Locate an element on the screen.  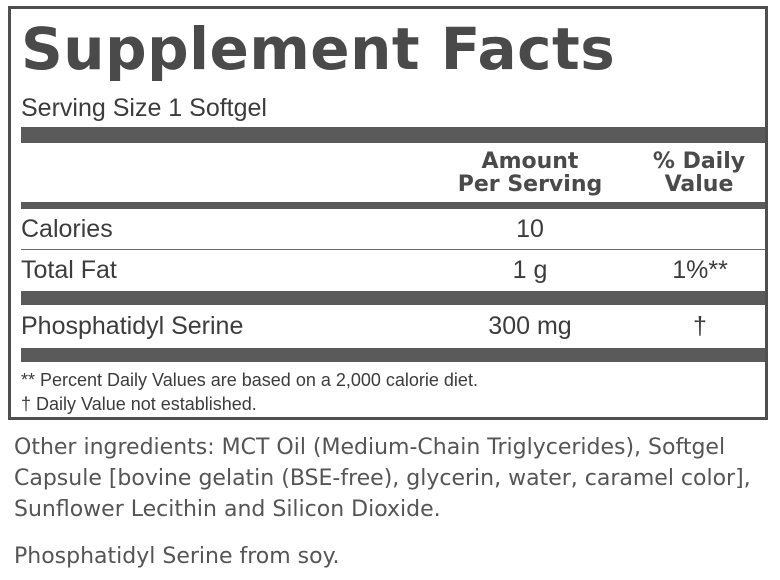
footnote-not-established: † Daily Value not established. is located at coordinates (139, 404).